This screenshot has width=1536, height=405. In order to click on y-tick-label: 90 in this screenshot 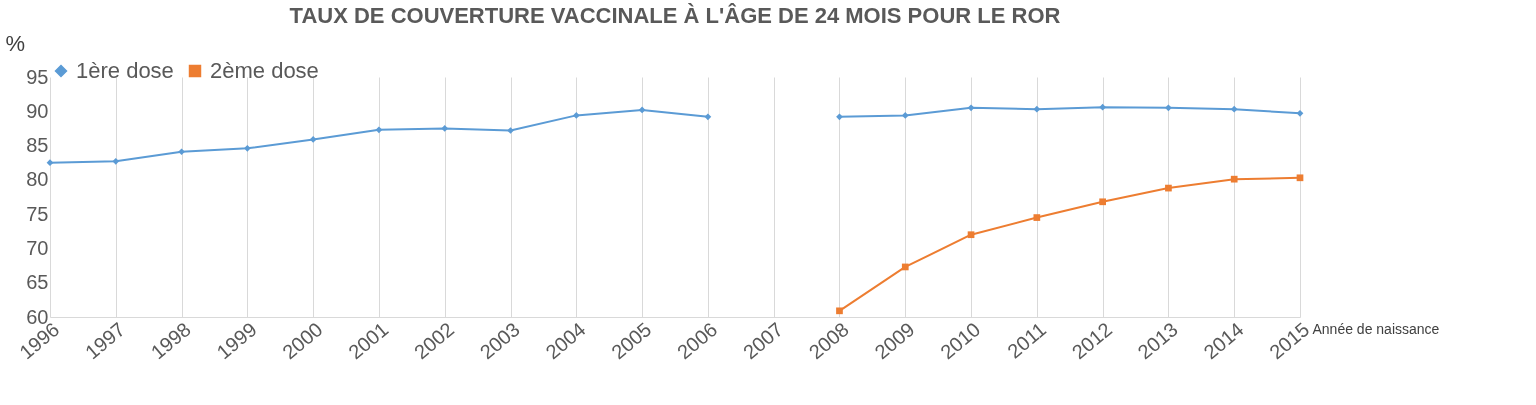, I will do `click(37, 110)`.